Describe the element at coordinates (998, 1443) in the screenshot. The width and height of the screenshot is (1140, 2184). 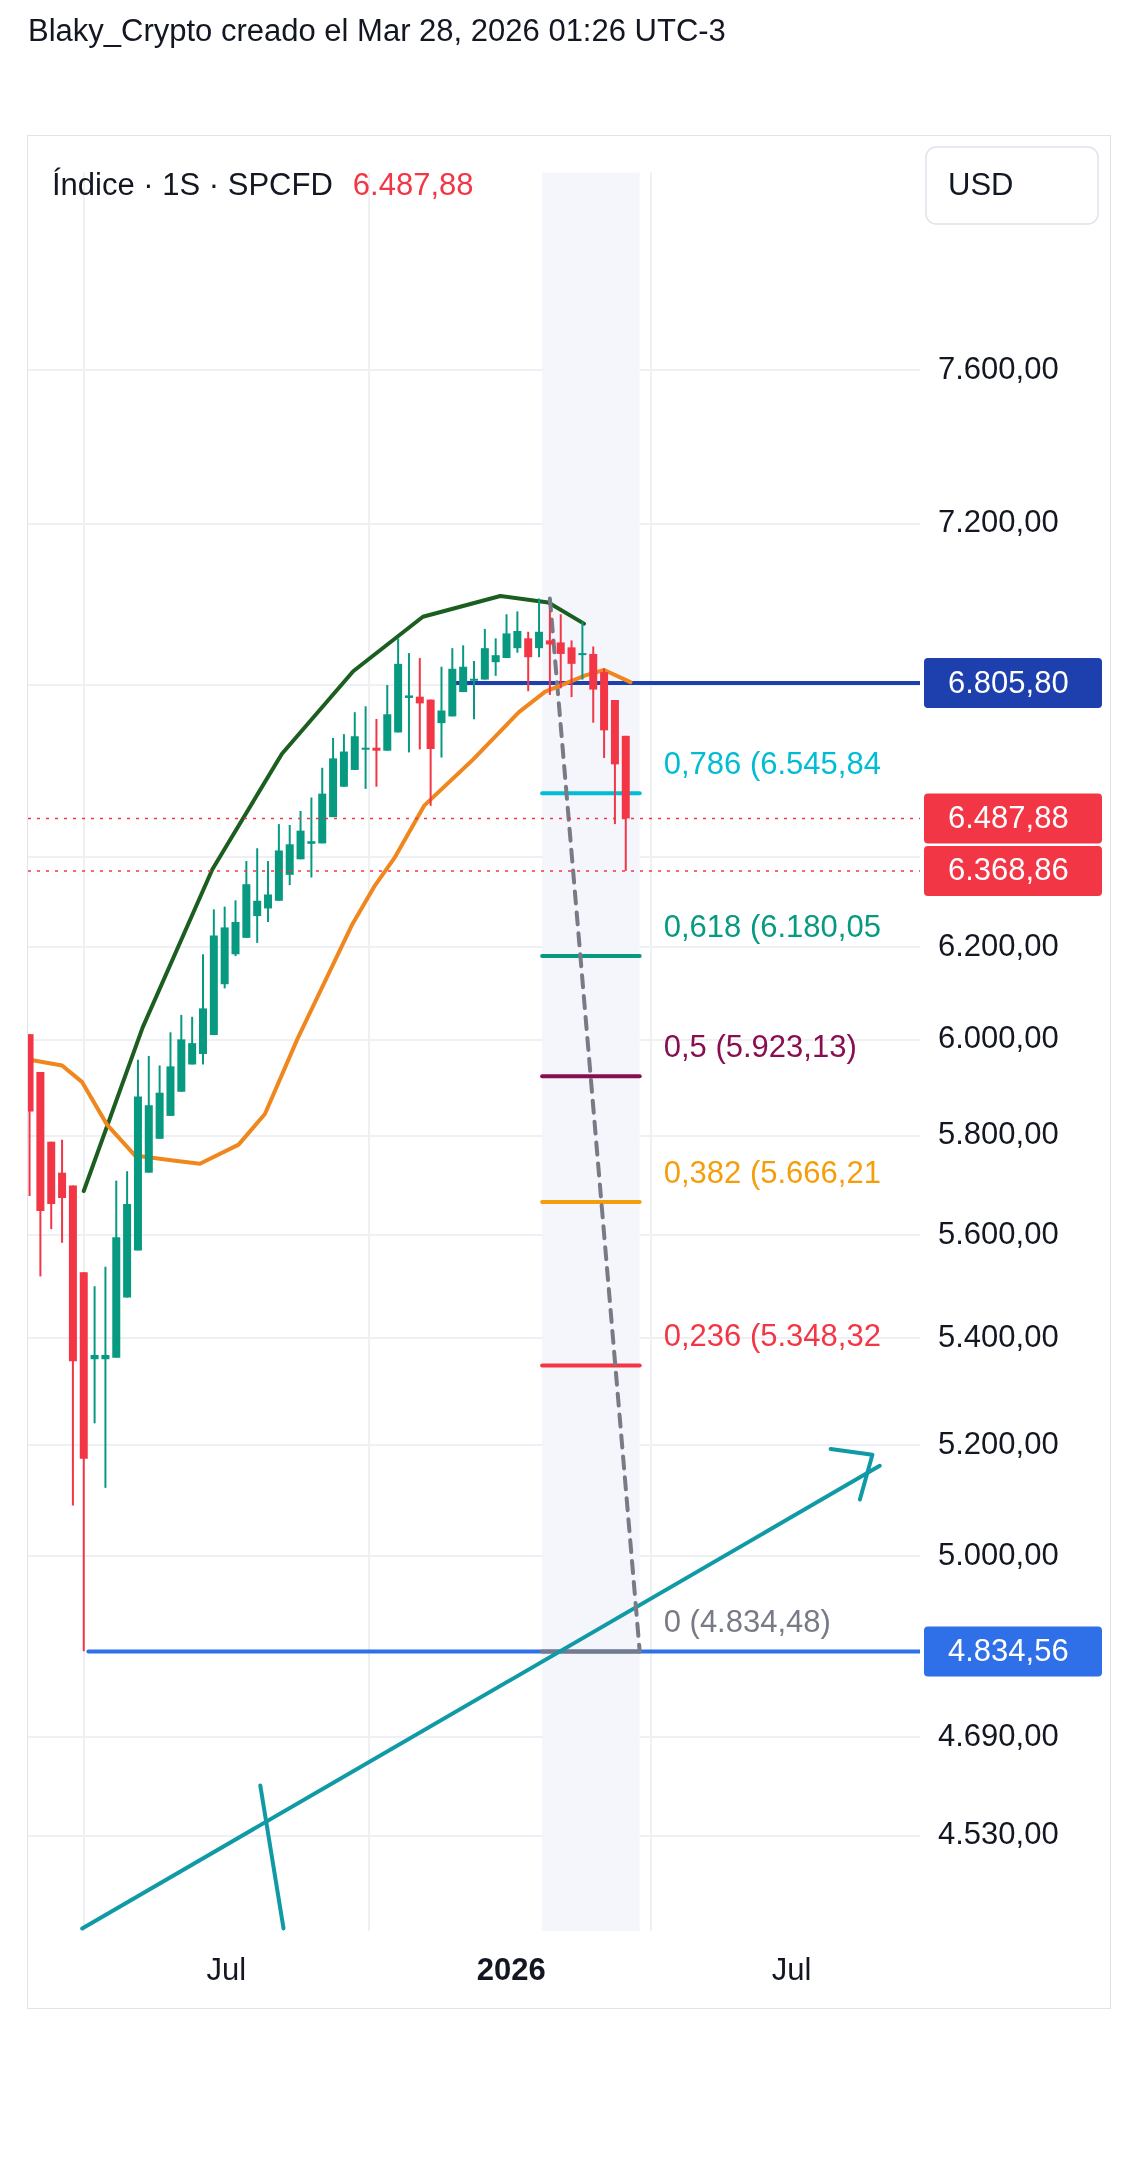
I see `y-tick-label: 5.200,00` at that location.